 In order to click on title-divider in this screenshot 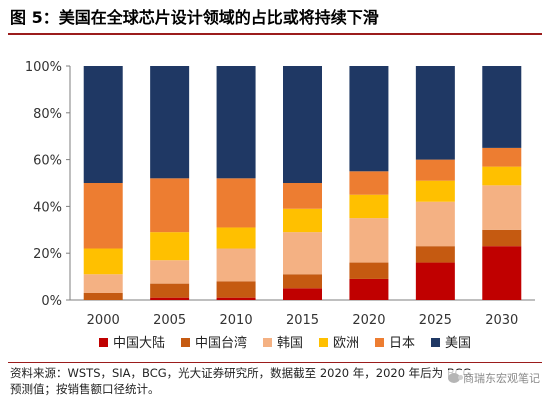, I will do `click(275, 34)`.